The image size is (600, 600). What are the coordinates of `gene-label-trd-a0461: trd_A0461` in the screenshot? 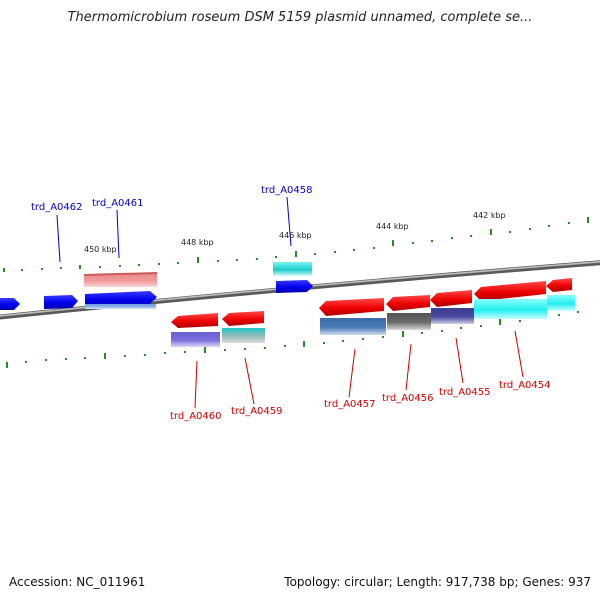 It's located at (118, 203).